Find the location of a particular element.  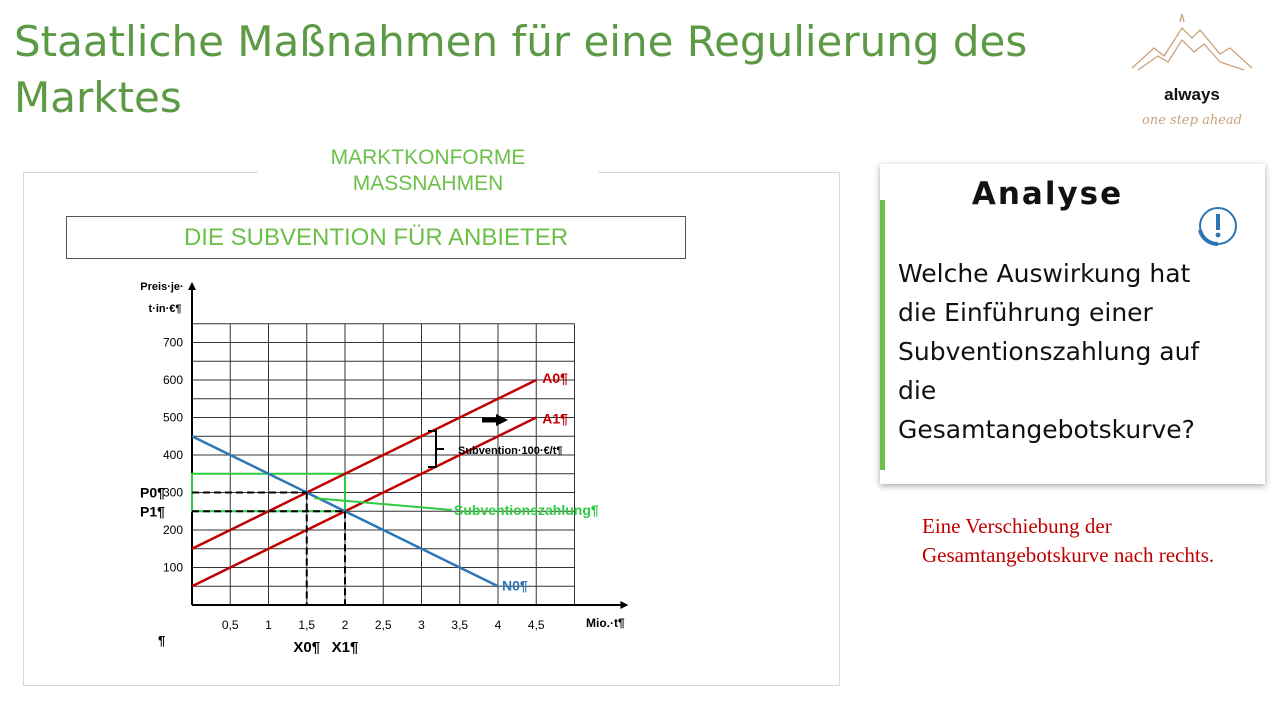

accent-bar is located at coordinates (882, 335).